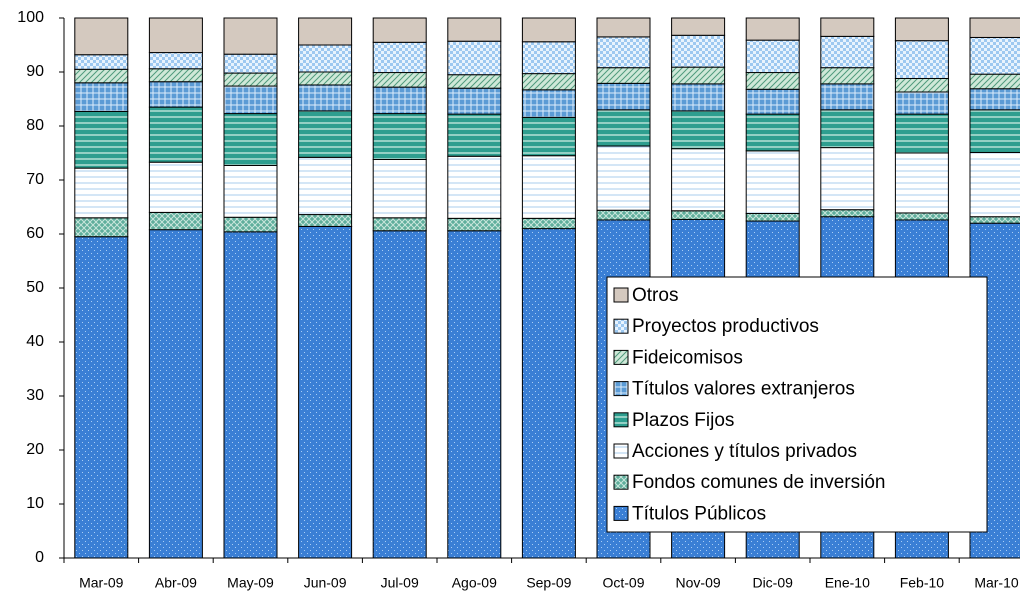  What do you see at coordinates (474, 583) in the screenshot?
I see `x-tick-label: Ago-09` at bounding box center [474, 583].